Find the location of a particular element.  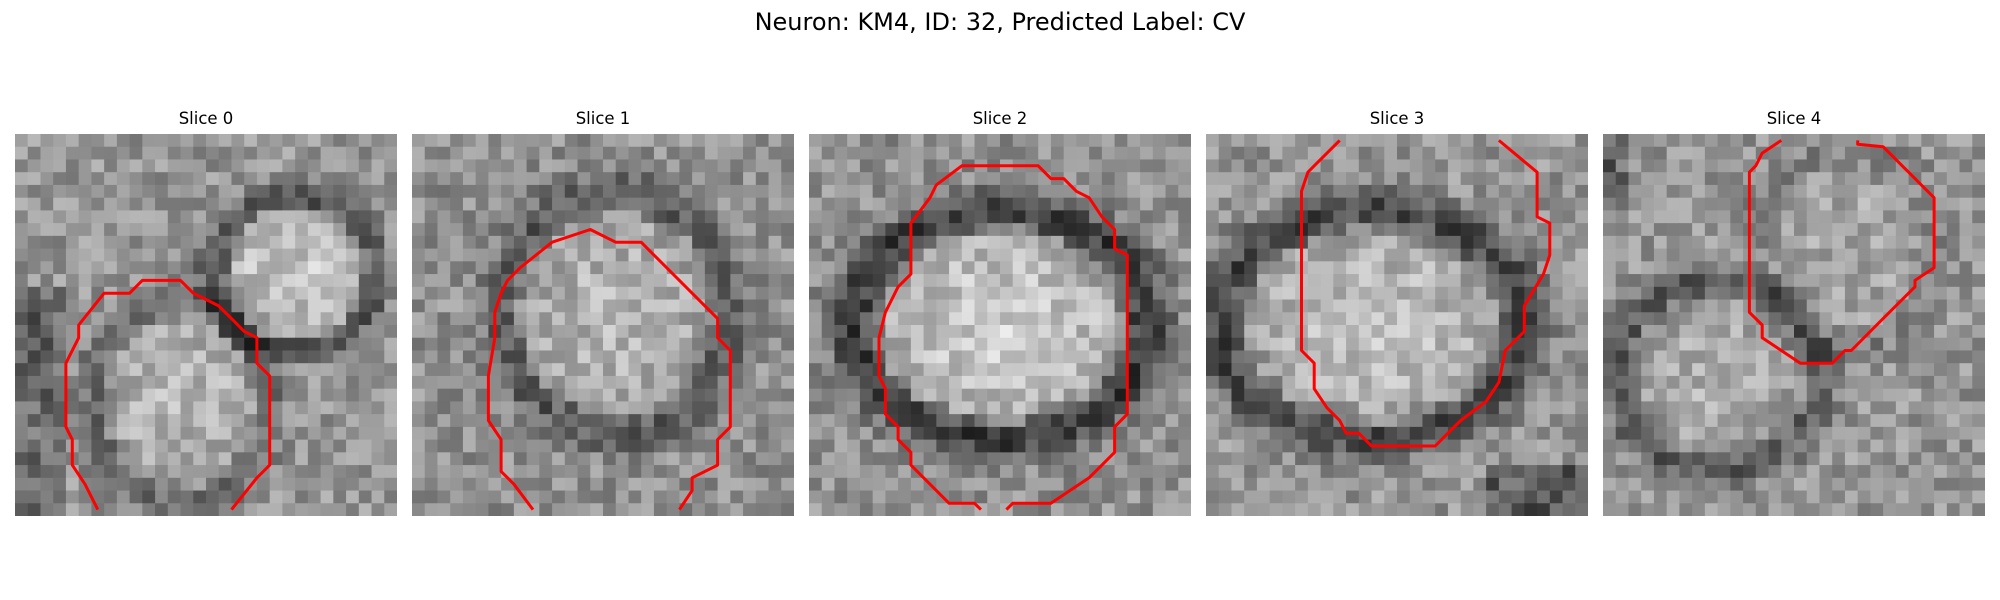

slice-title-1: Slice 1 is located at coordinates (603, 118).